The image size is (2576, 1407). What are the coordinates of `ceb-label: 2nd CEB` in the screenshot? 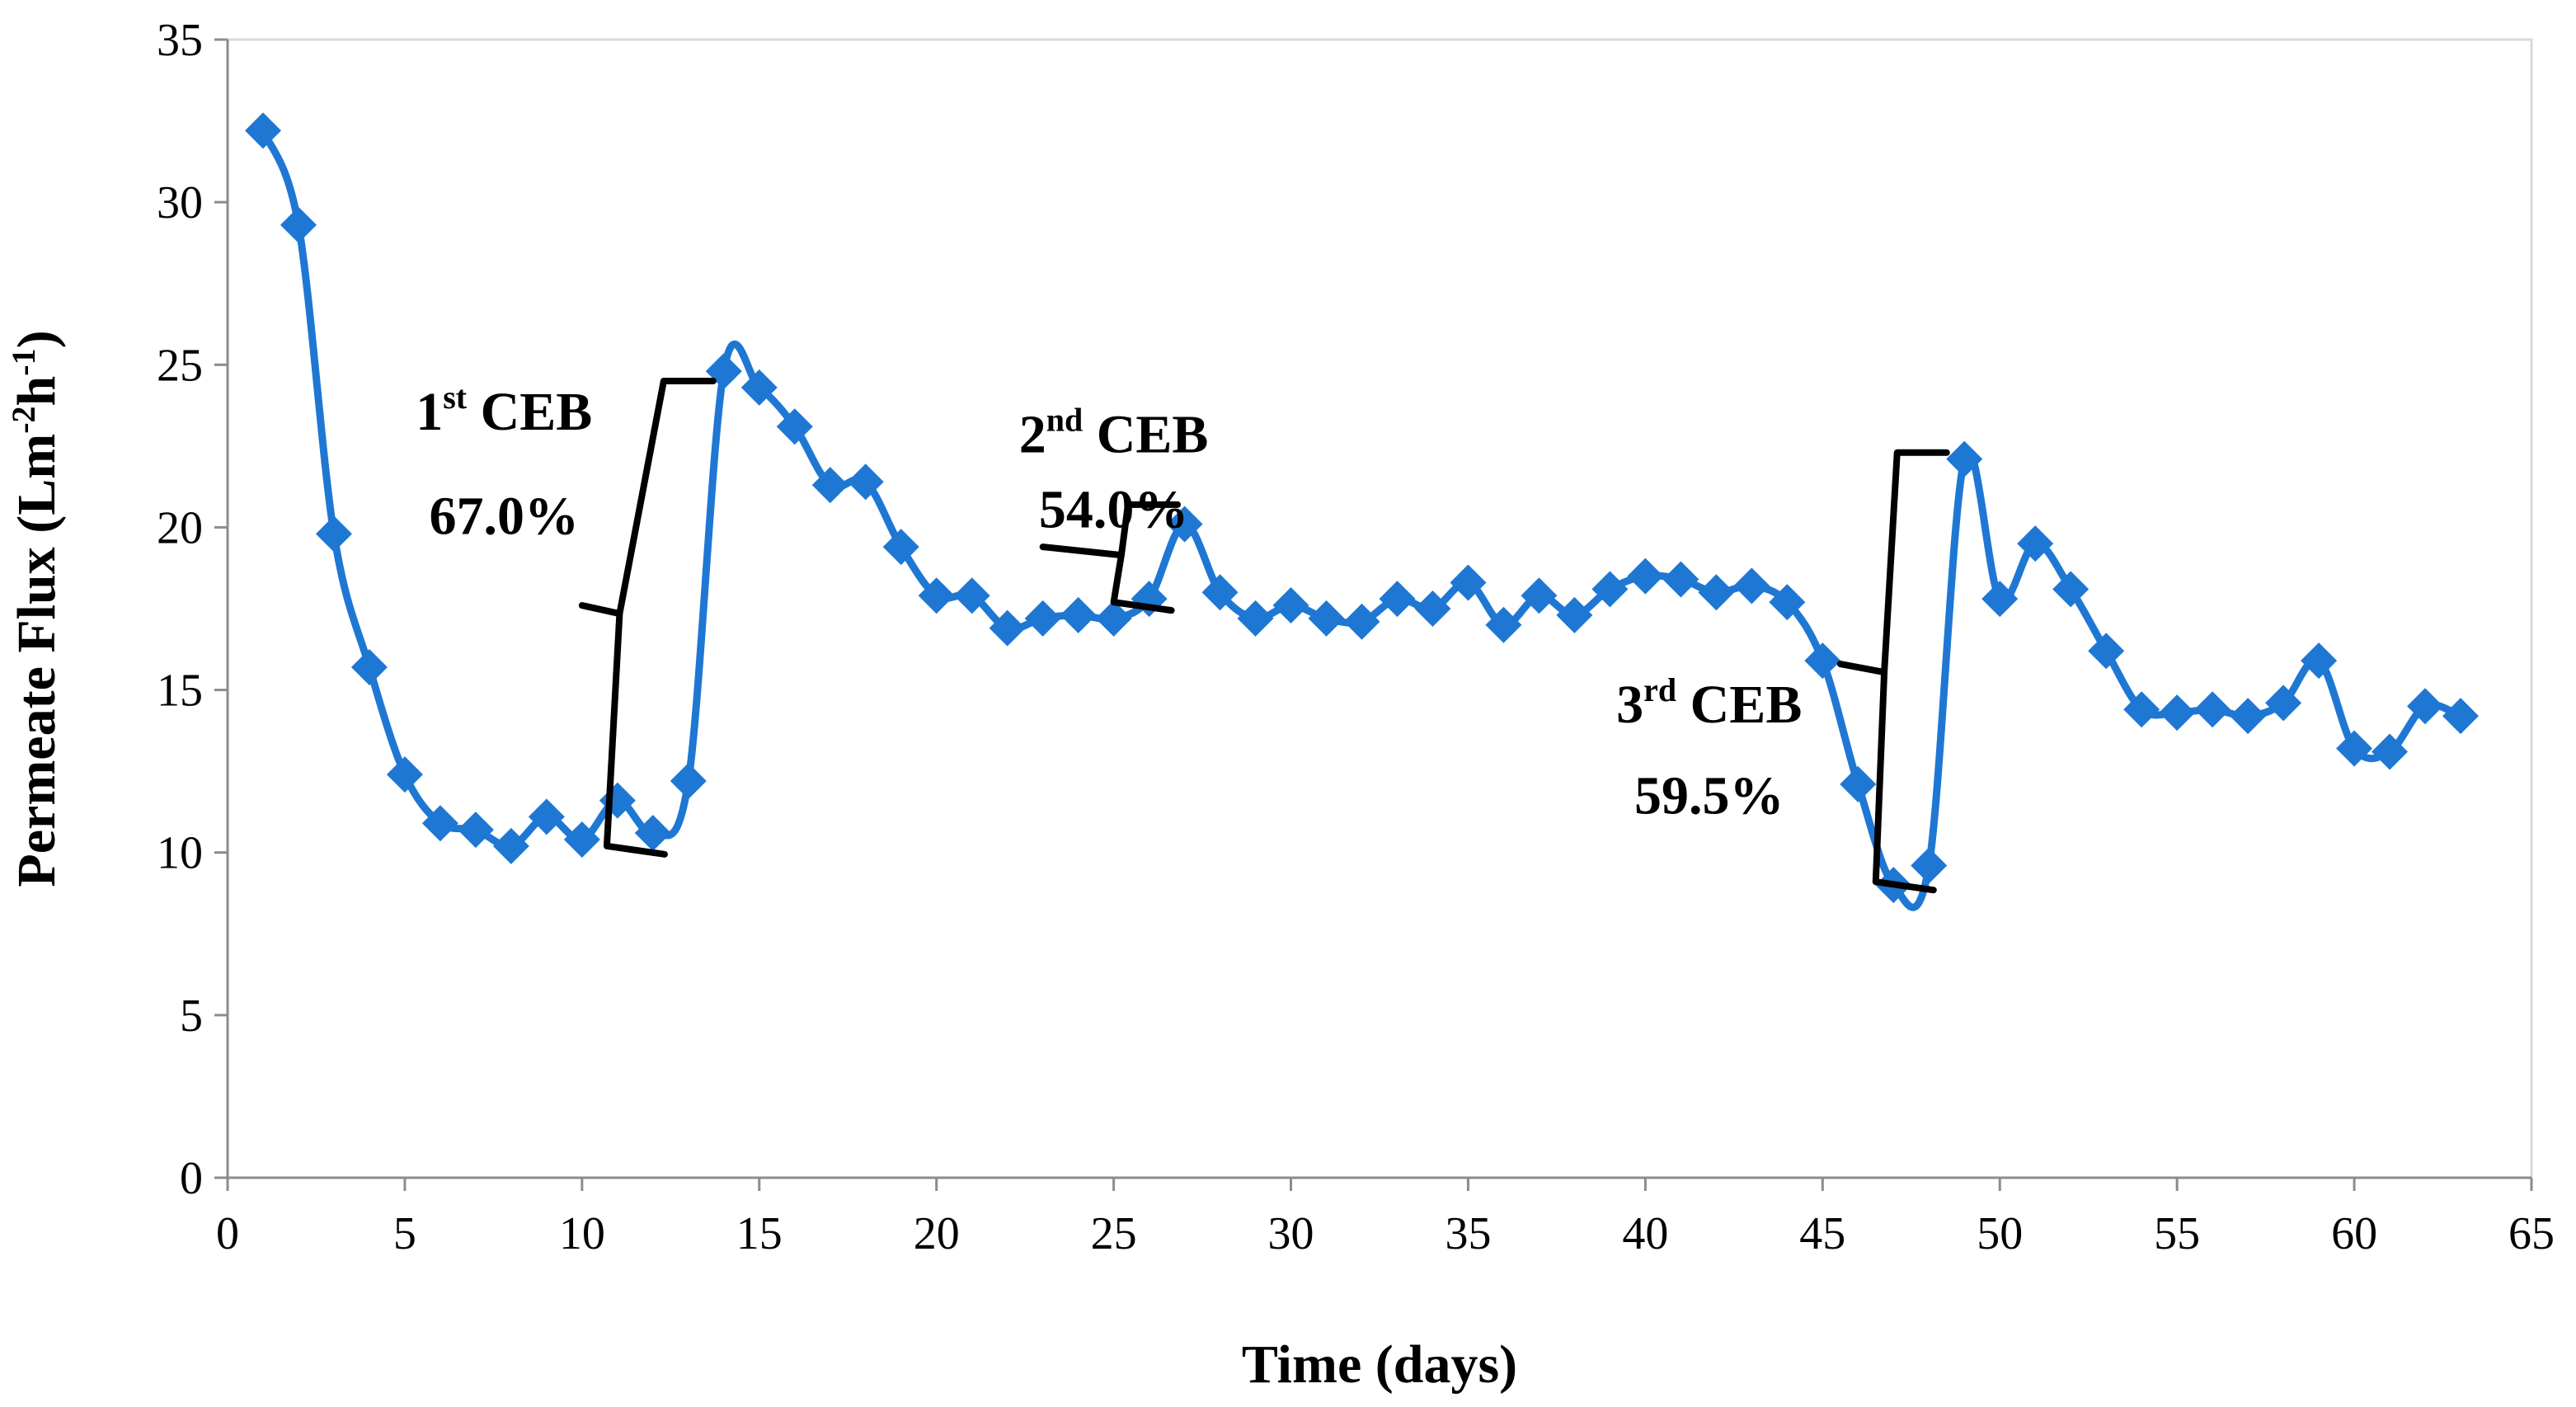 It's located at (1114, 433).